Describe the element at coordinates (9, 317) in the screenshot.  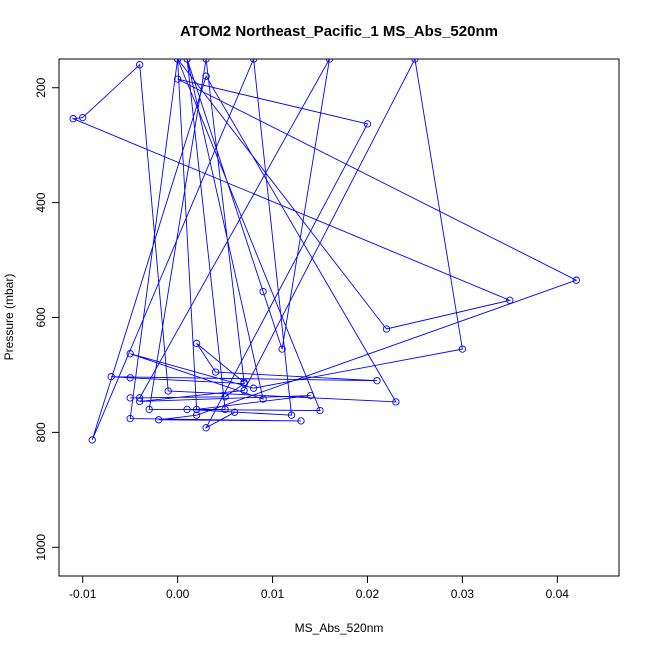
I see `y-axis-label: Pressure (mbar)` at that location.